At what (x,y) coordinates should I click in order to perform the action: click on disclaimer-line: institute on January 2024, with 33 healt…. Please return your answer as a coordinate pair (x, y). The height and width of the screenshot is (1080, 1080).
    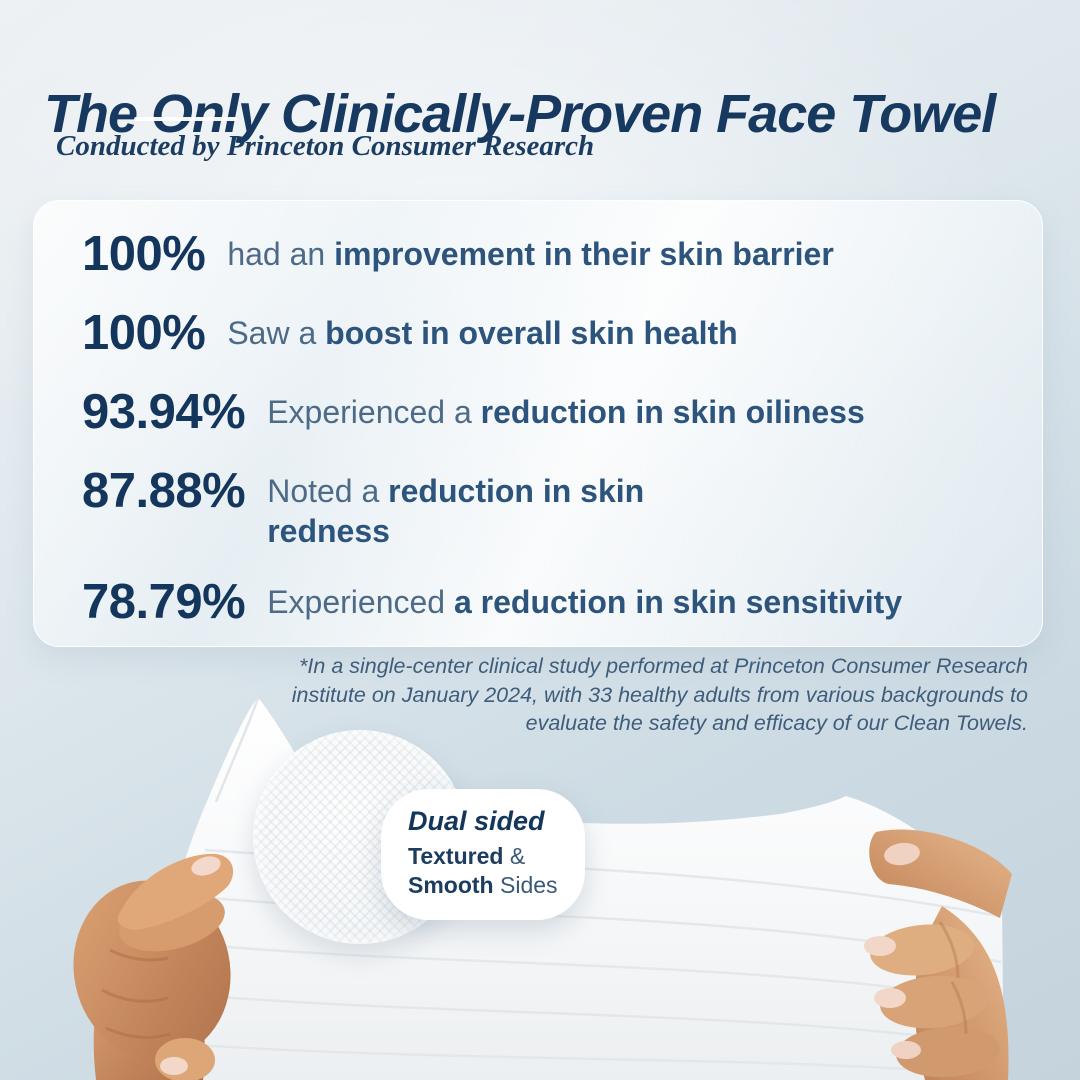
    Looking at the image, I should click on (659, 694).